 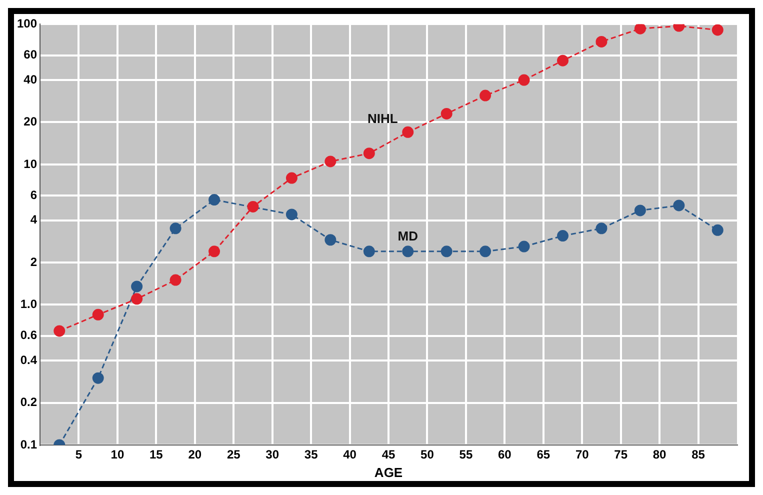 What do you see at coordinates (311, 455) in the screenshot?
I see `x-tick-label: 35` at bounding box center [311, 455].